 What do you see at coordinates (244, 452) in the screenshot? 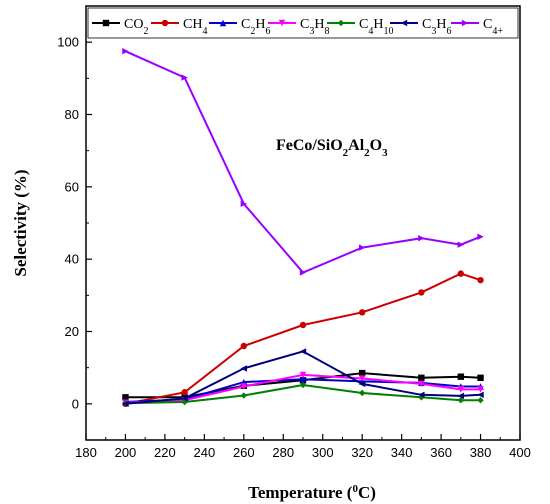
I see `x-tick-label: 260` at bounding box center [244, 452].